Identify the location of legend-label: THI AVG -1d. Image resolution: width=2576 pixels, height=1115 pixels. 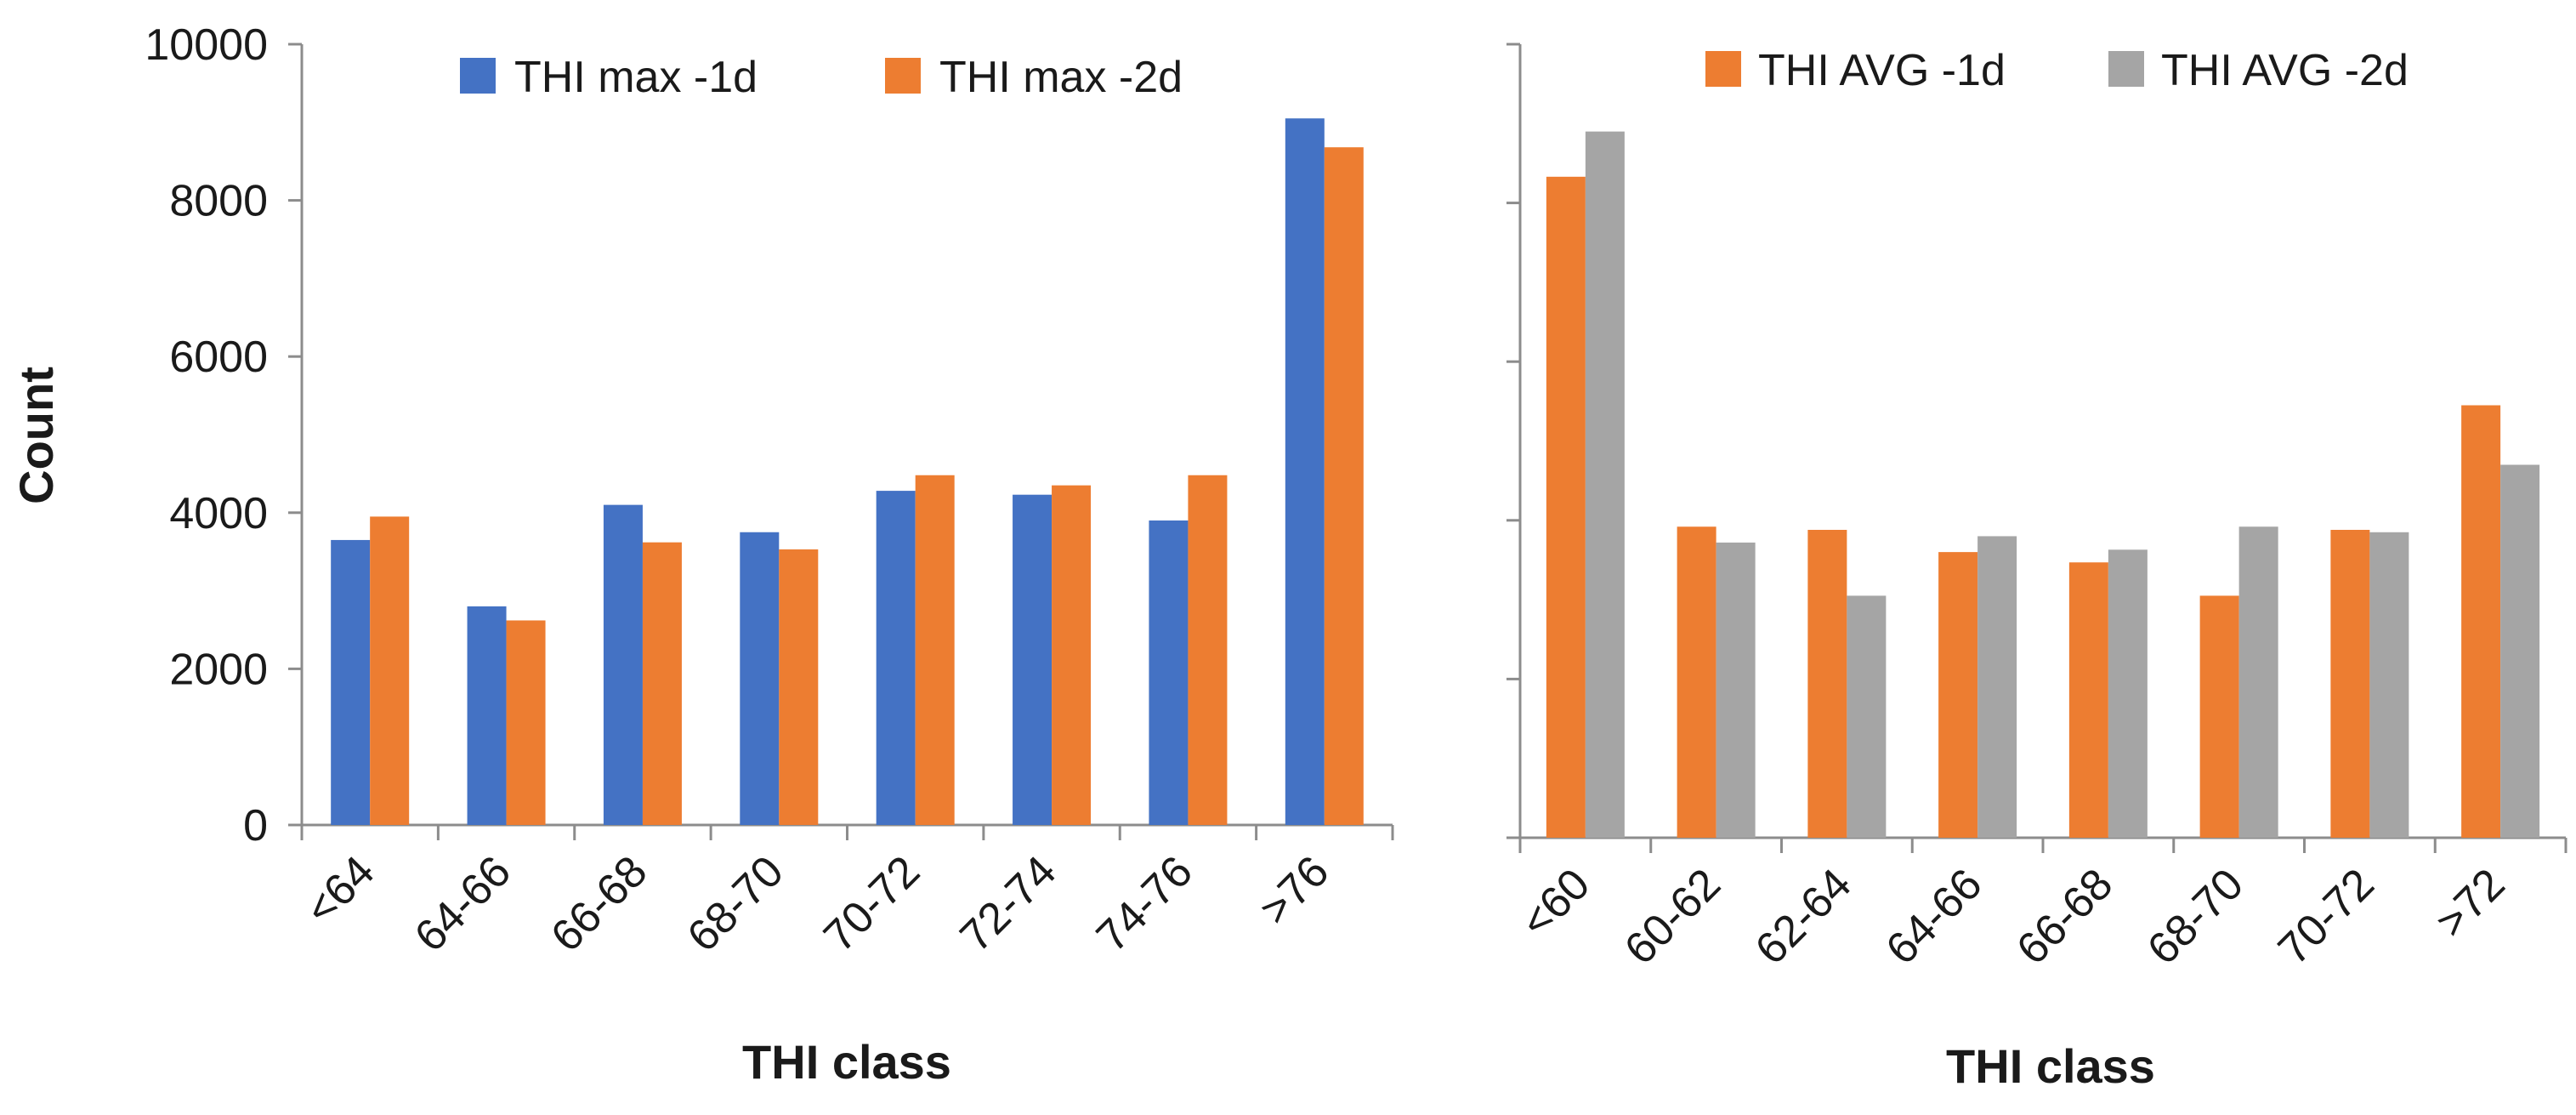
(1882, 70).